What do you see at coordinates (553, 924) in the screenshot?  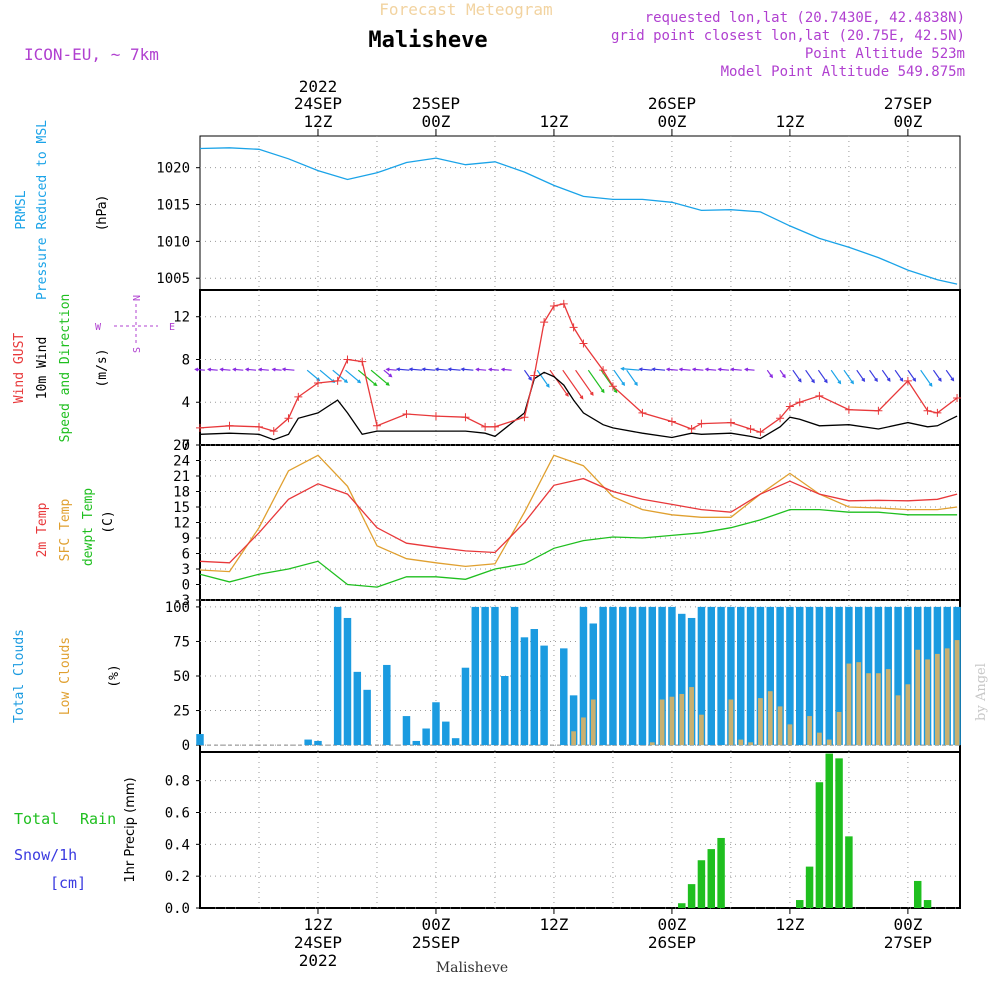 I see `bottom-hour-label: 12Z` at bounding box center [553, 924].